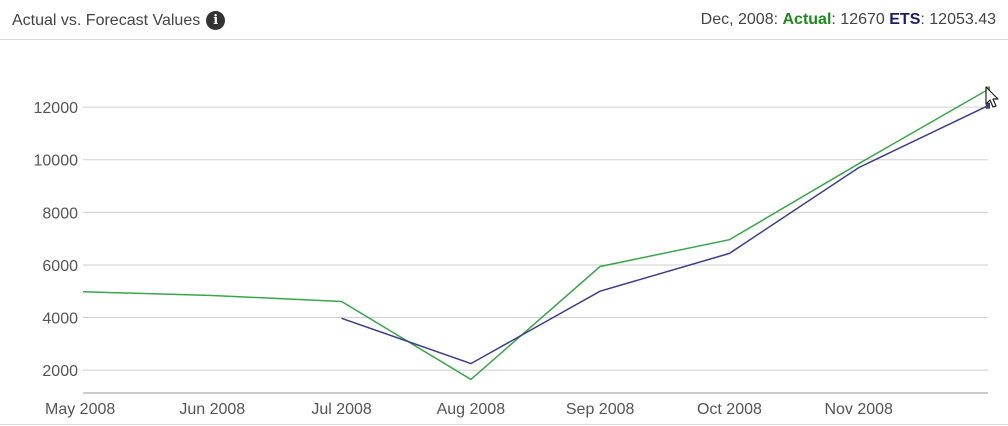  I want to click on y-tick-label: 10000, so click(56, 161).